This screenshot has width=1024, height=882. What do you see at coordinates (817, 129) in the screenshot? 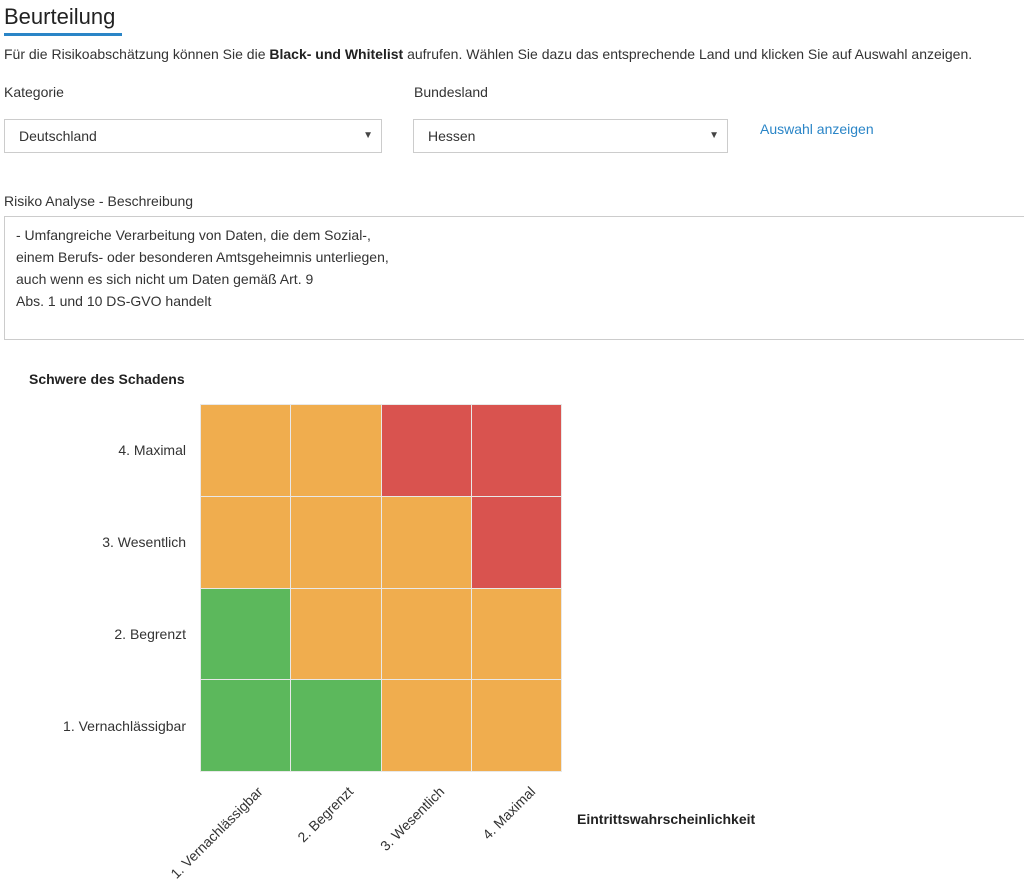
I see `show-selection-link: Auswahl anzeigen` at bounding box center [817, 129].